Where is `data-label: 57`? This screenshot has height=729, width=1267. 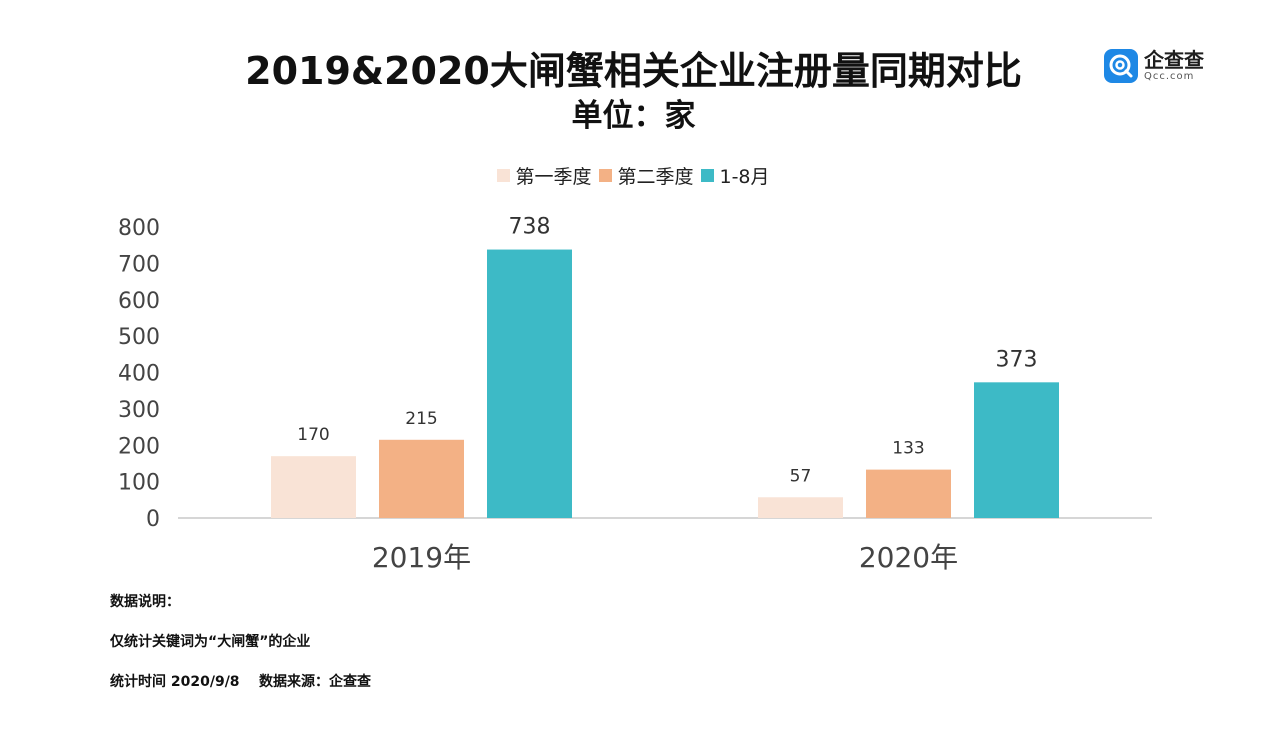 data-label: 57 is located at coordinates (801, 476).